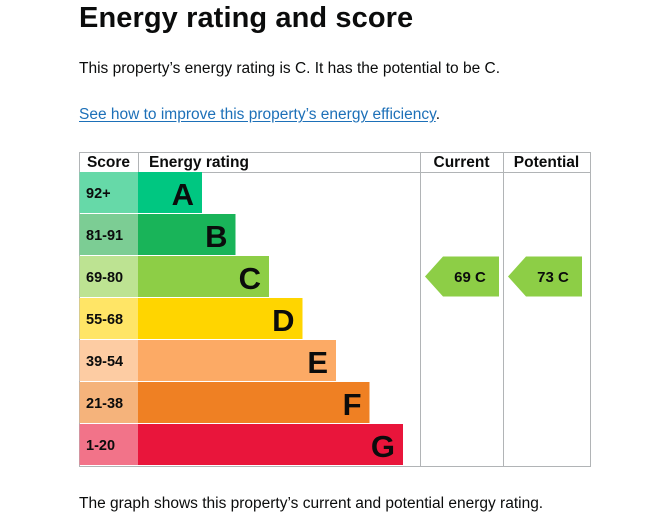  I want to click on header-current: Current, so click(462, 162).